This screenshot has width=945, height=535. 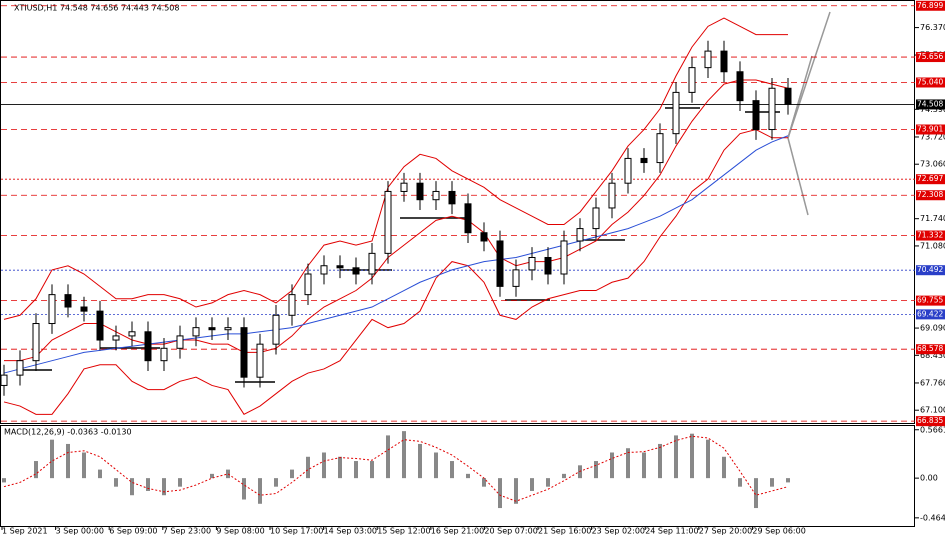 I want to click on level-label: 71.332, so click(x=930, y=235).